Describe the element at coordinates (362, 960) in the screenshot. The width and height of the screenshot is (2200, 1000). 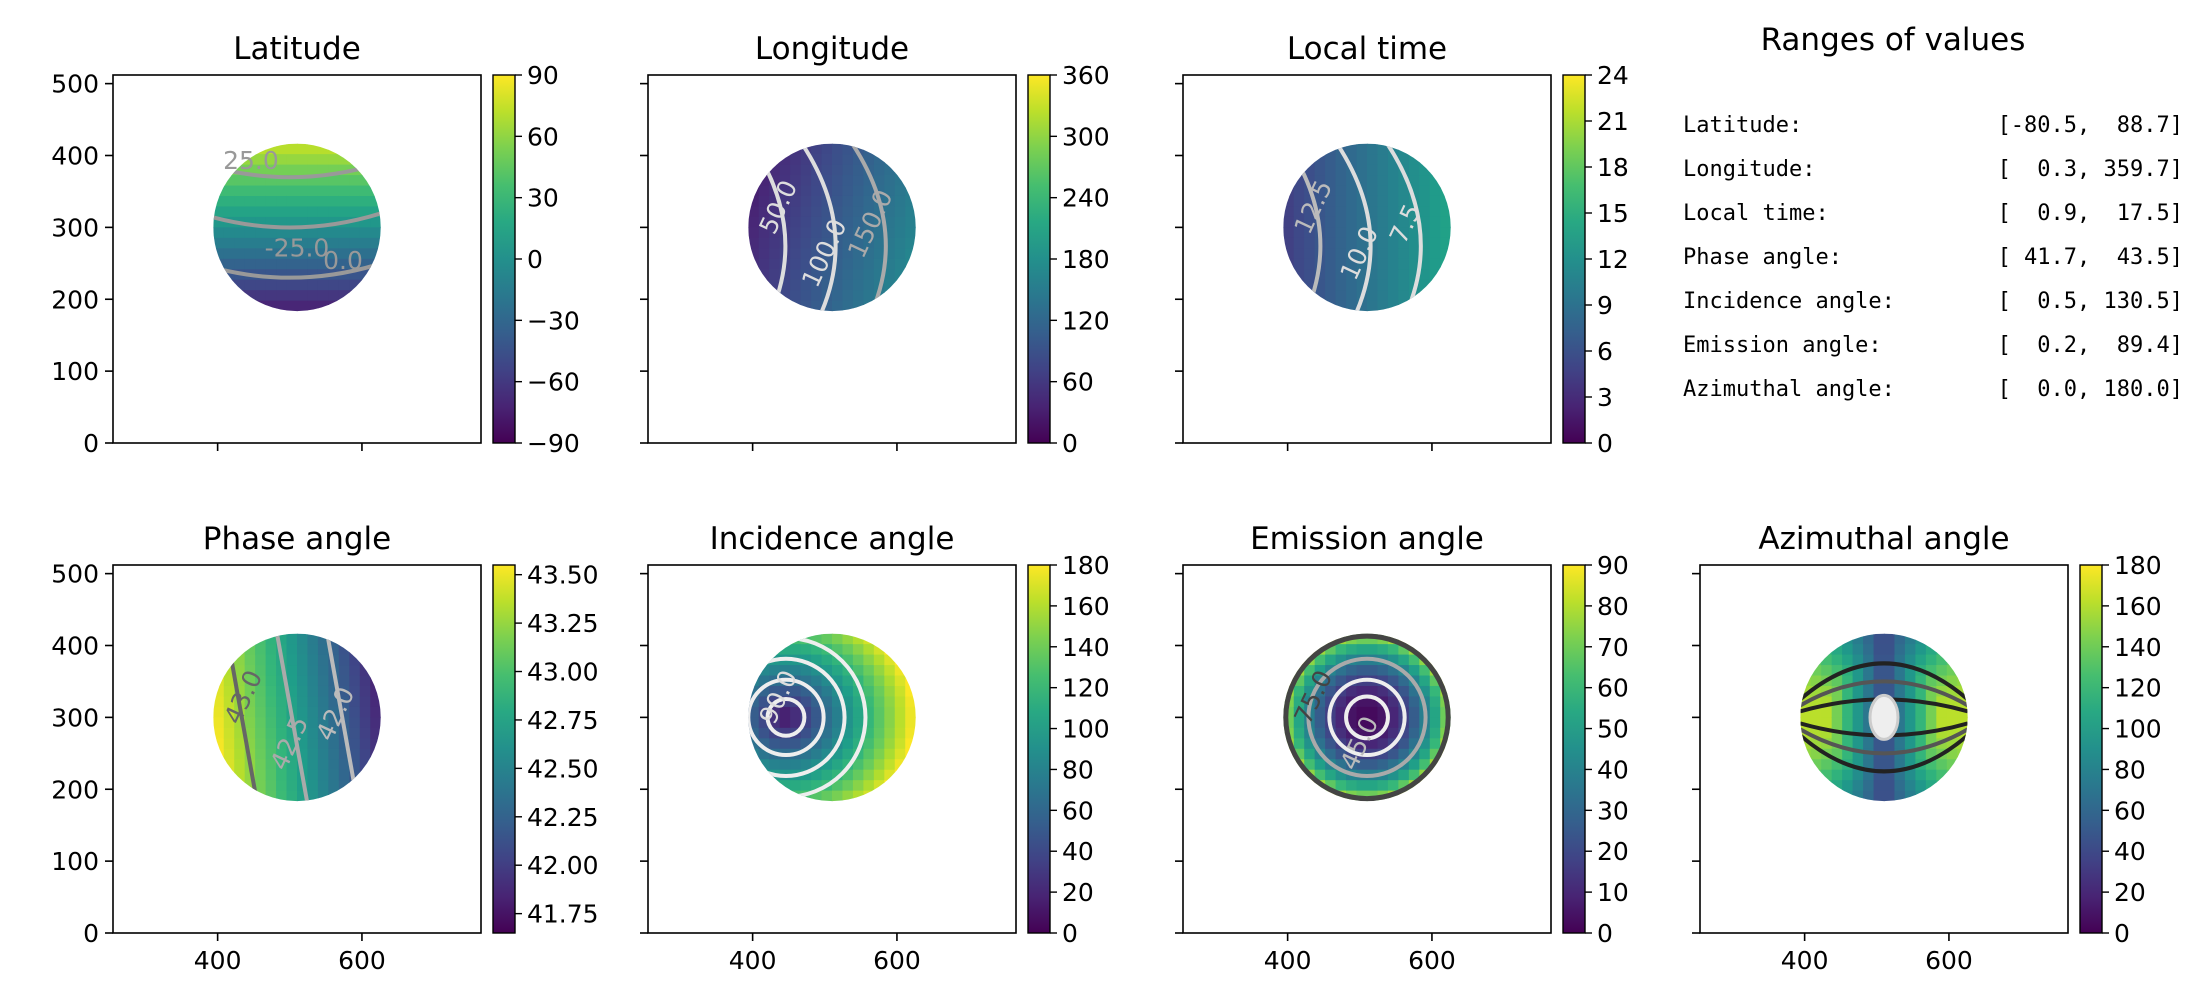
I see `x-tick-label: 600` at that location.